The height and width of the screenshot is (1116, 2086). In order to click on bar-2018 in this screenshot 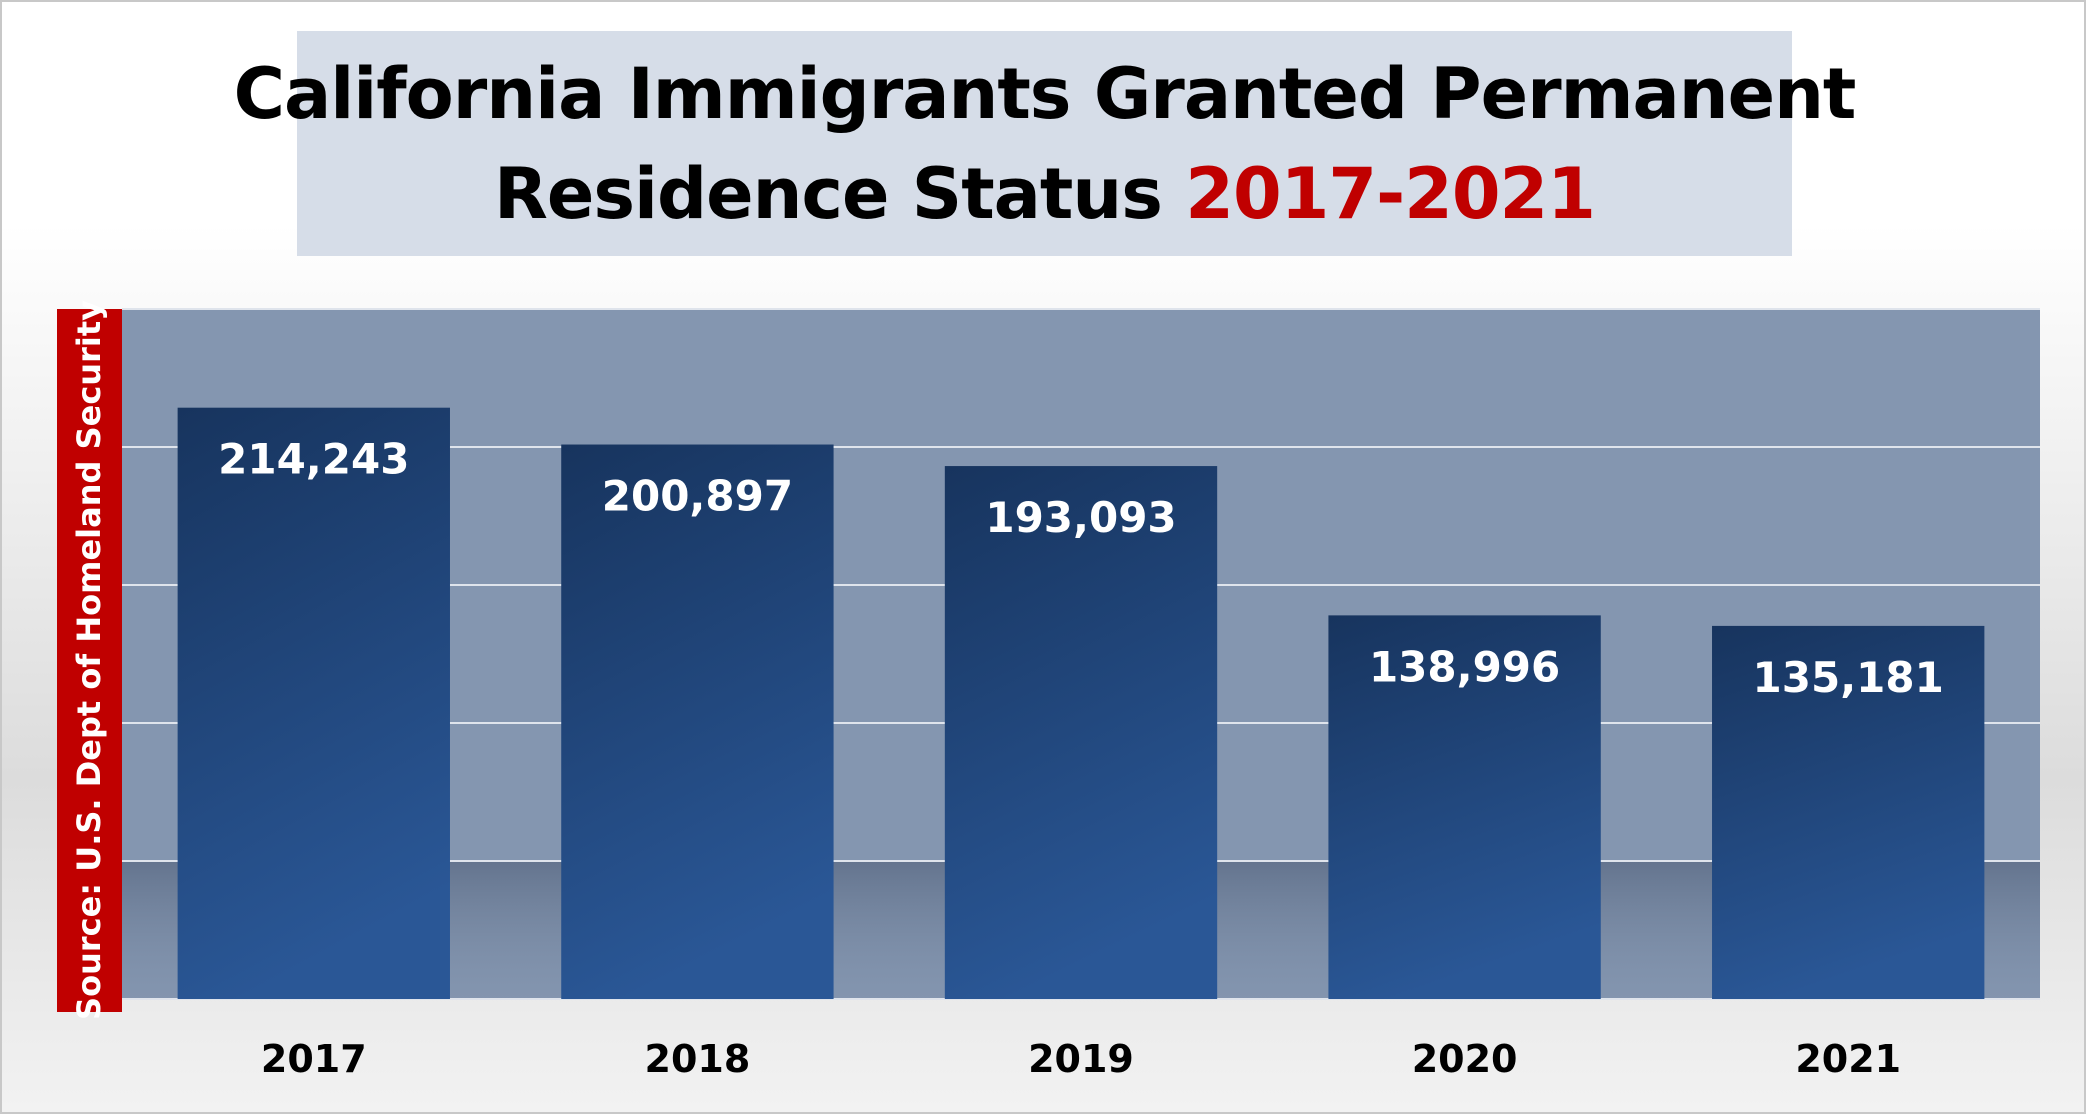, I will do `click(697, 721)`.